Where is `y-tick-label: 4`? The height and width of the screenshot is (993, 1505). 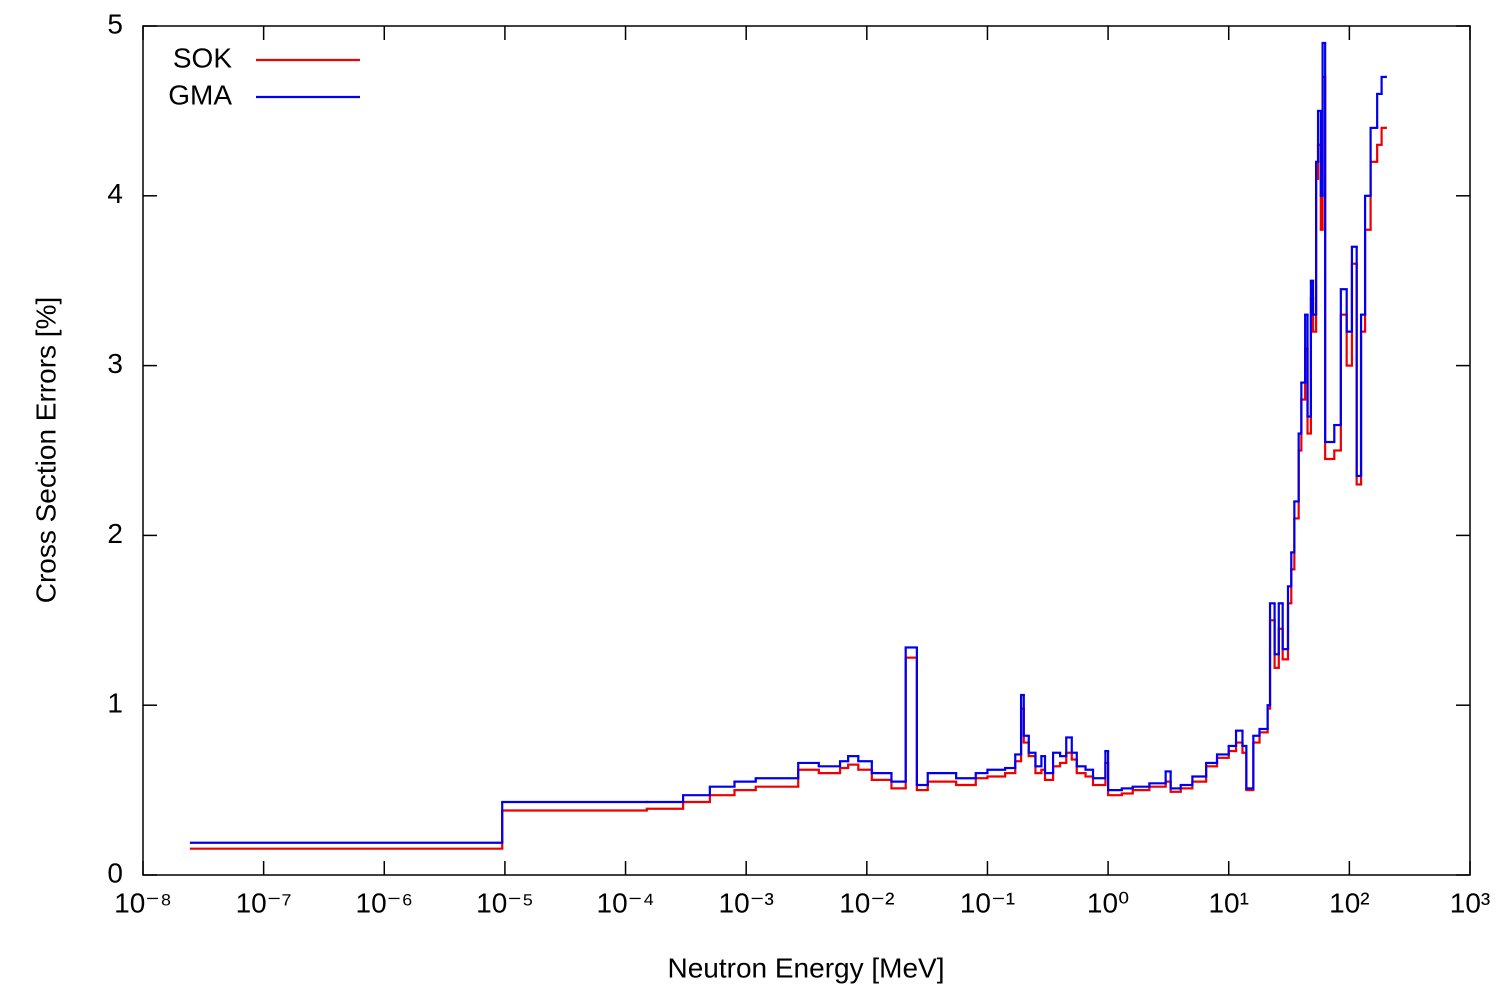
y-tick-label: 4 is located at coordinates (115, 193).